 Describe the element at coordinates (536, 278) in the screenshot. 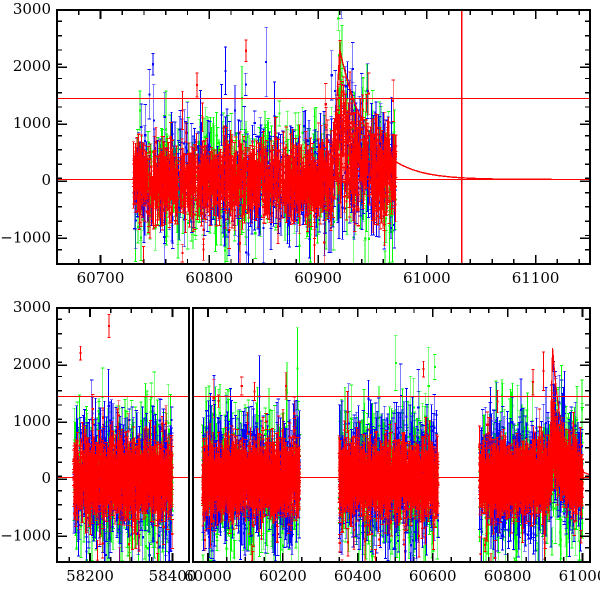

I see `x-tick-label: 61100` at that location.